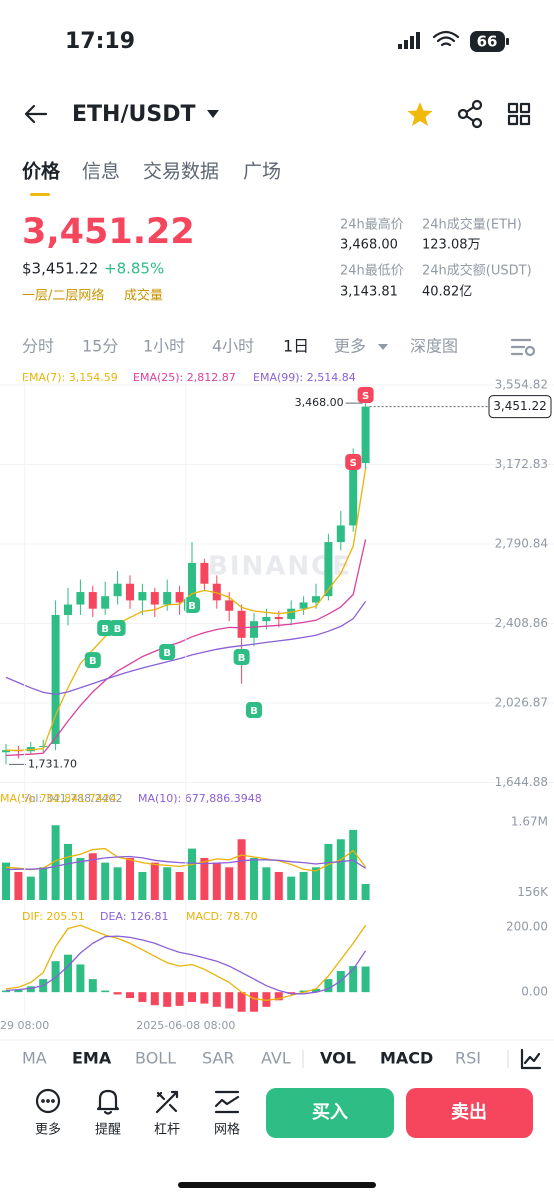 This screenshot has height=1200, width=554. Describe the element at coordinates (181, 172) in the screenshot. I see `tab: 交易数据` at that location.